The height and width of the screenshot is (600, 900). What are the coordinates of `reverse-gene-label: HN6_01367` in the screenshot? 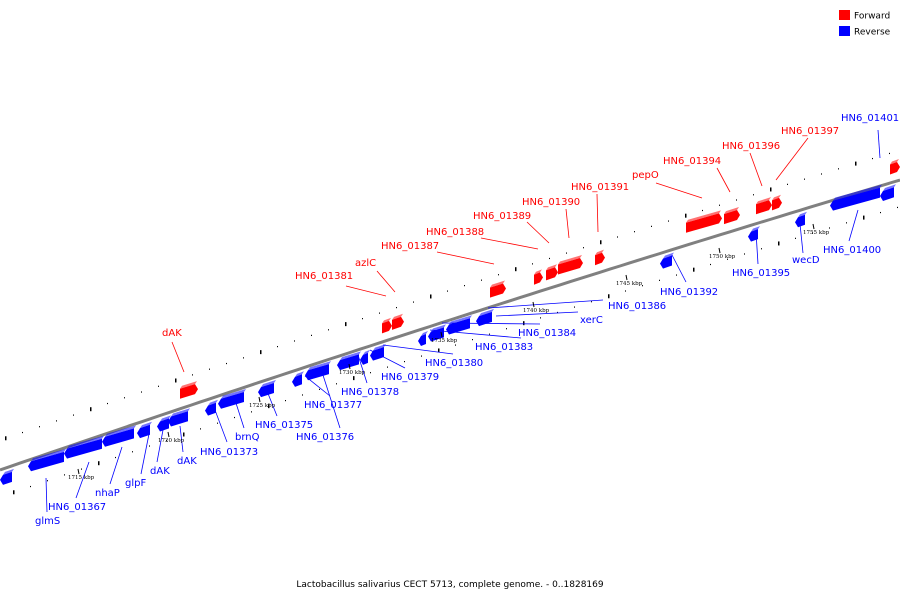 It's located at (77, 507).